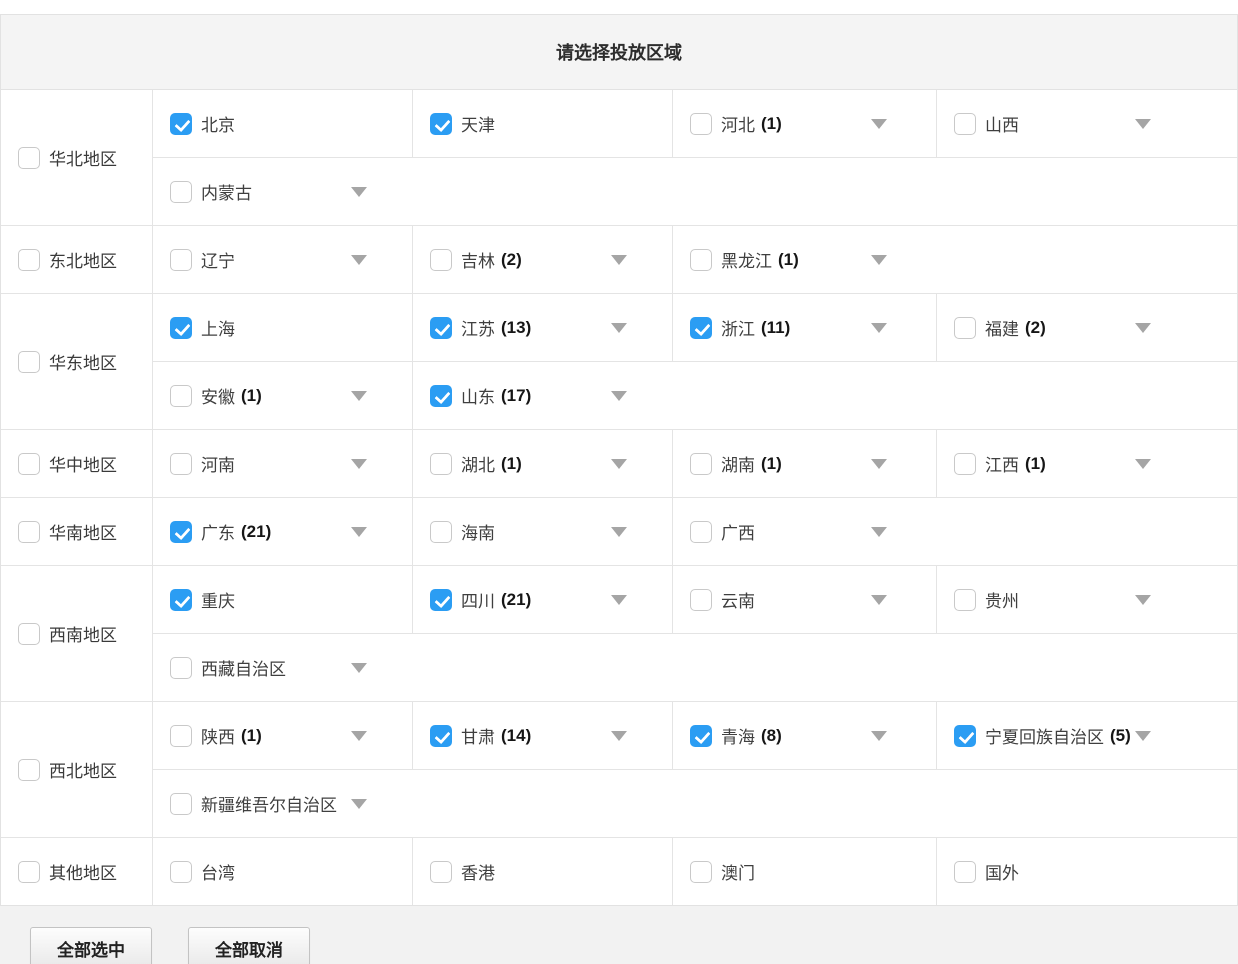 This screenshot has width=1238, height=964. What do you see at coordinates (77, 769) in the screenshot?
I see `region-group-cell: 西北地区` at bounding box center [77, 769].